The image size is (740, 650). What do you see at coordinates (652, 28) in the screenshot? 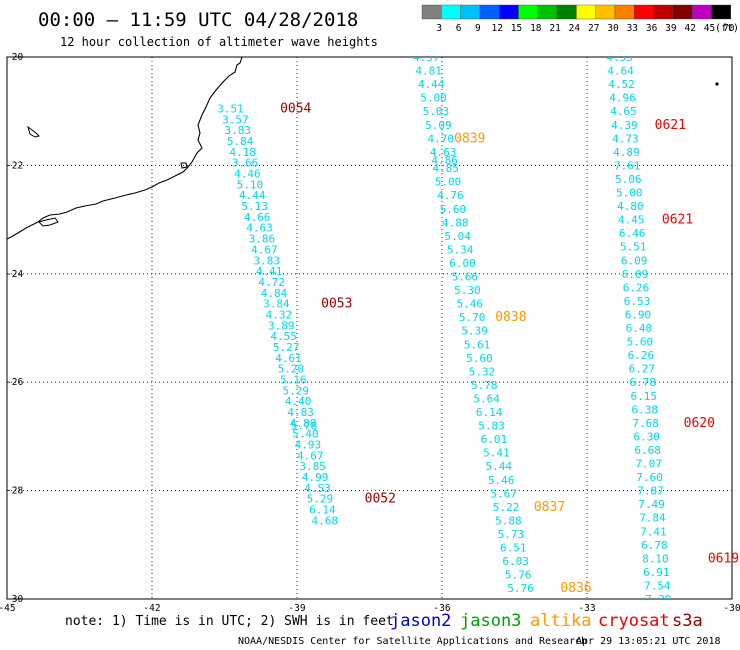
I see `scale-label: 36` at bounding box center [652, 28].